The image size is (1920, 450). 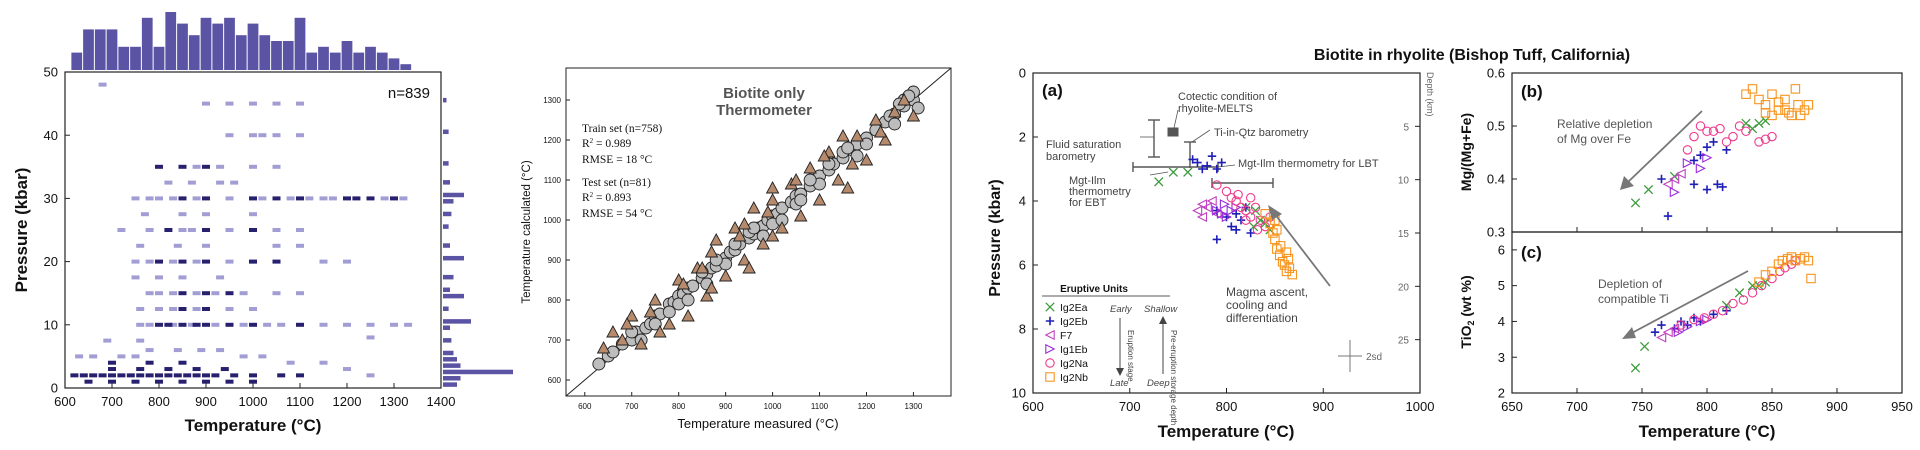 What do you see at coordinates (758, 232) in the screenshot?
I see `plot-frame` at bounding box center [758, 232].